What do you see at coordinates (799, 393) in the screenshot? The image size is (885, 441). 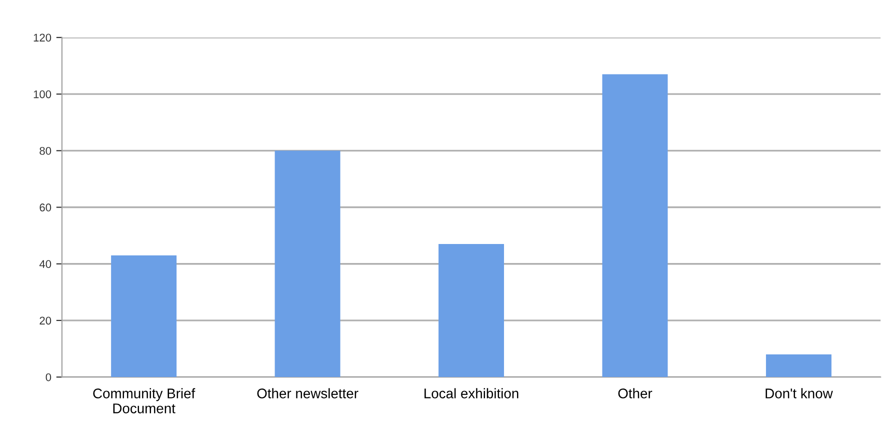 I see `x-tick-label: Don't know` at bounding box center [799, 393].